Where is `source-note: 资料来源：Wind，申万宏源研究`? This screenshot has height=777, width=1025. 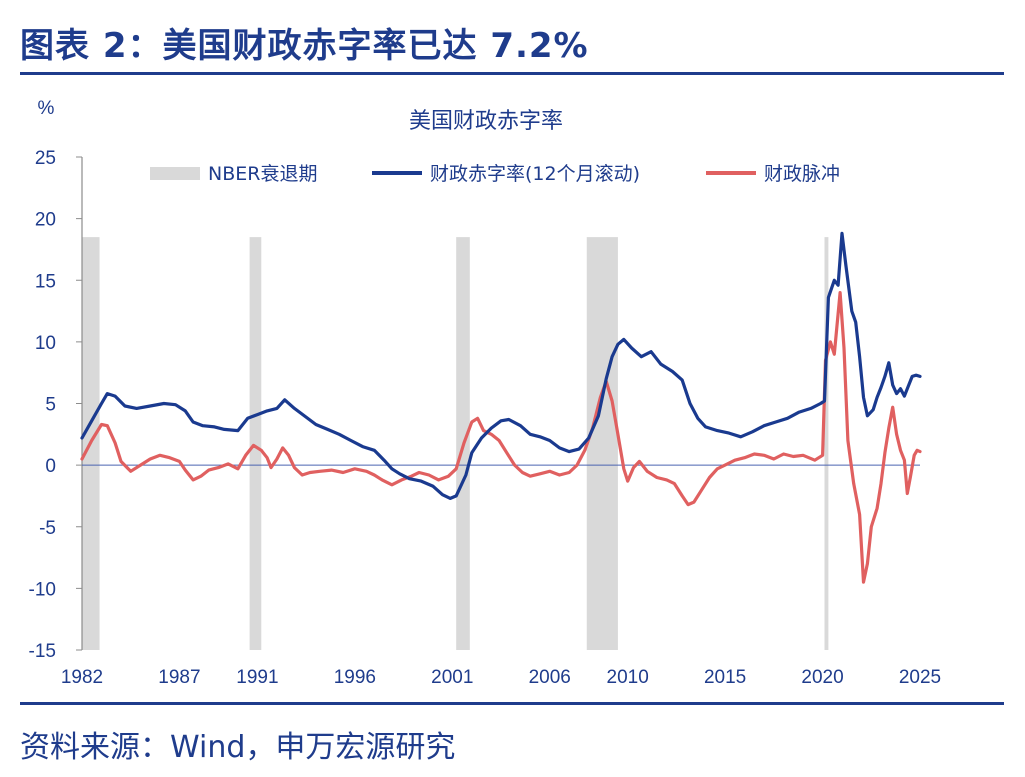 source-note: 资料来源：Wind，申万宏源研究 is located at coordinates (238, 747).